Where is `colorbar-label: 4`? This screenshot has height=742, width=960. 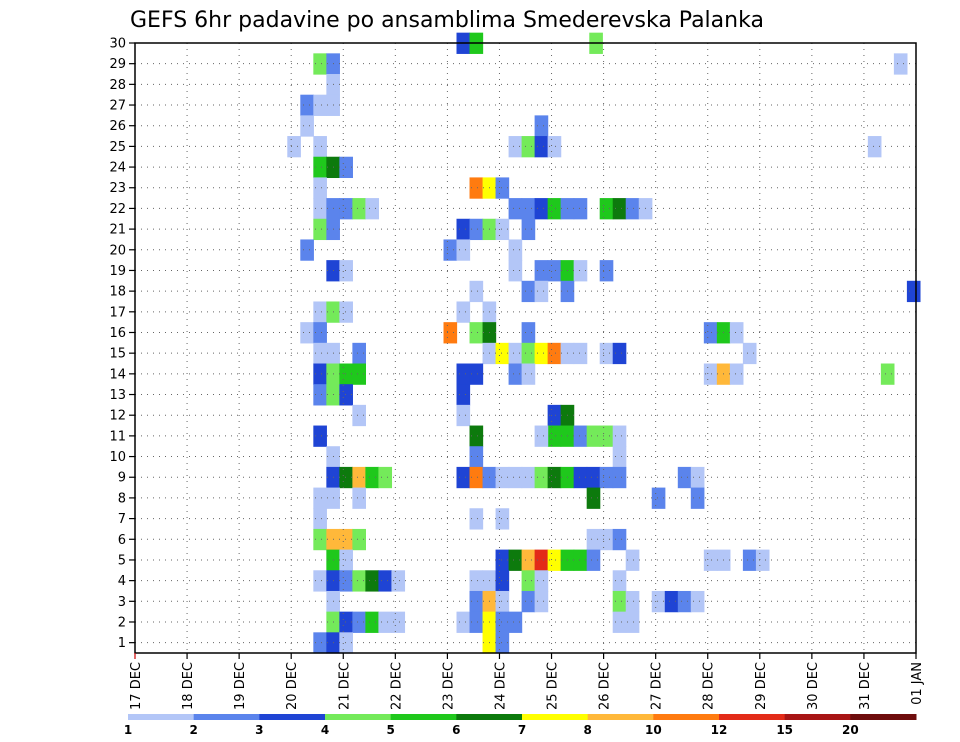
colorbar-label: 4 is located at coordinates (325, 730).